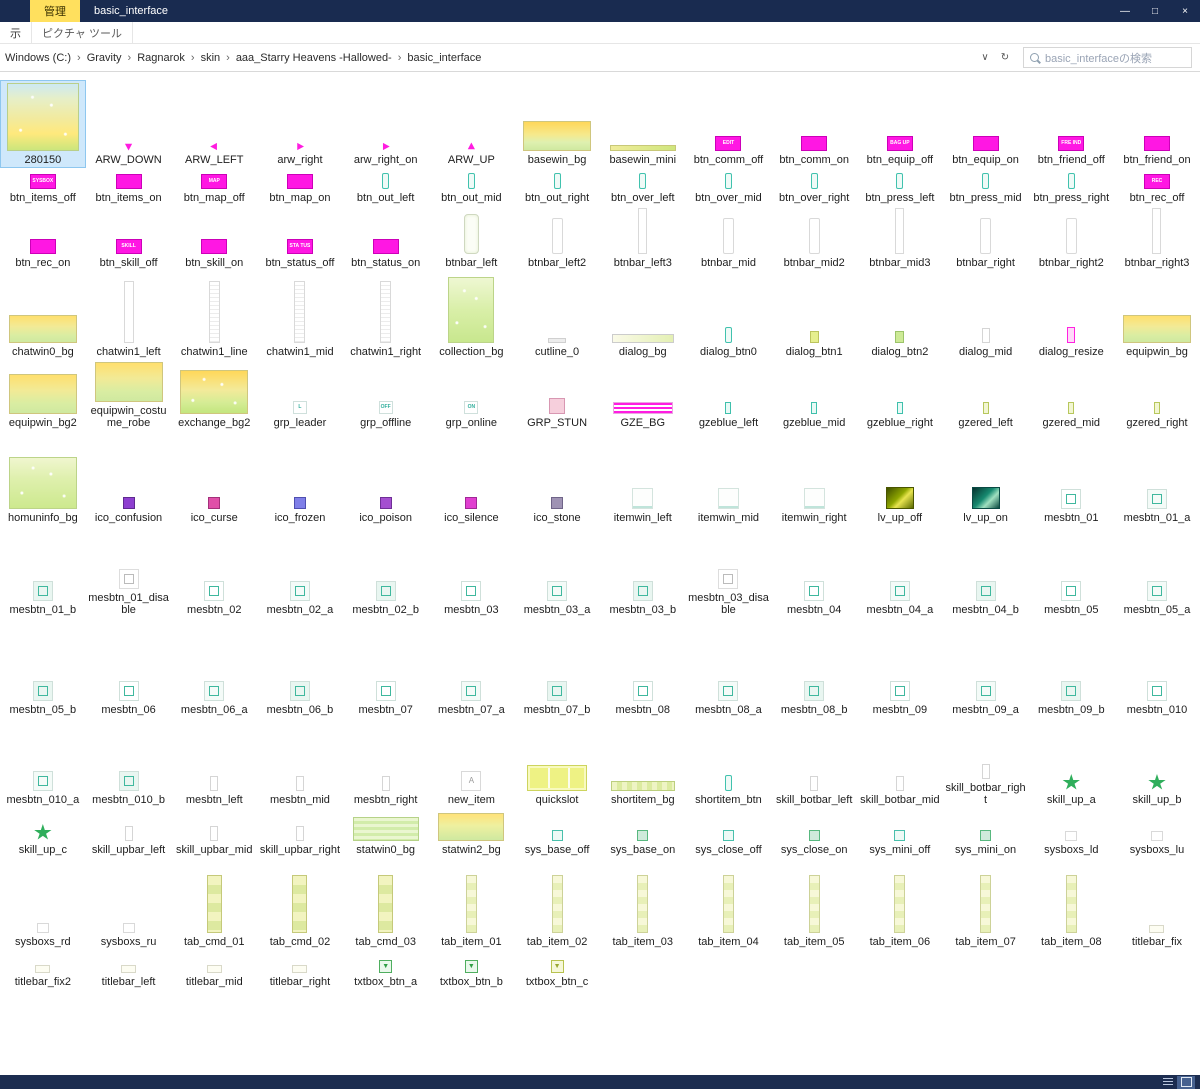 The width and height of the screenshot is (1200, 1089). I want to click on file-tile: ARW_DOWN, so click(129, 124).